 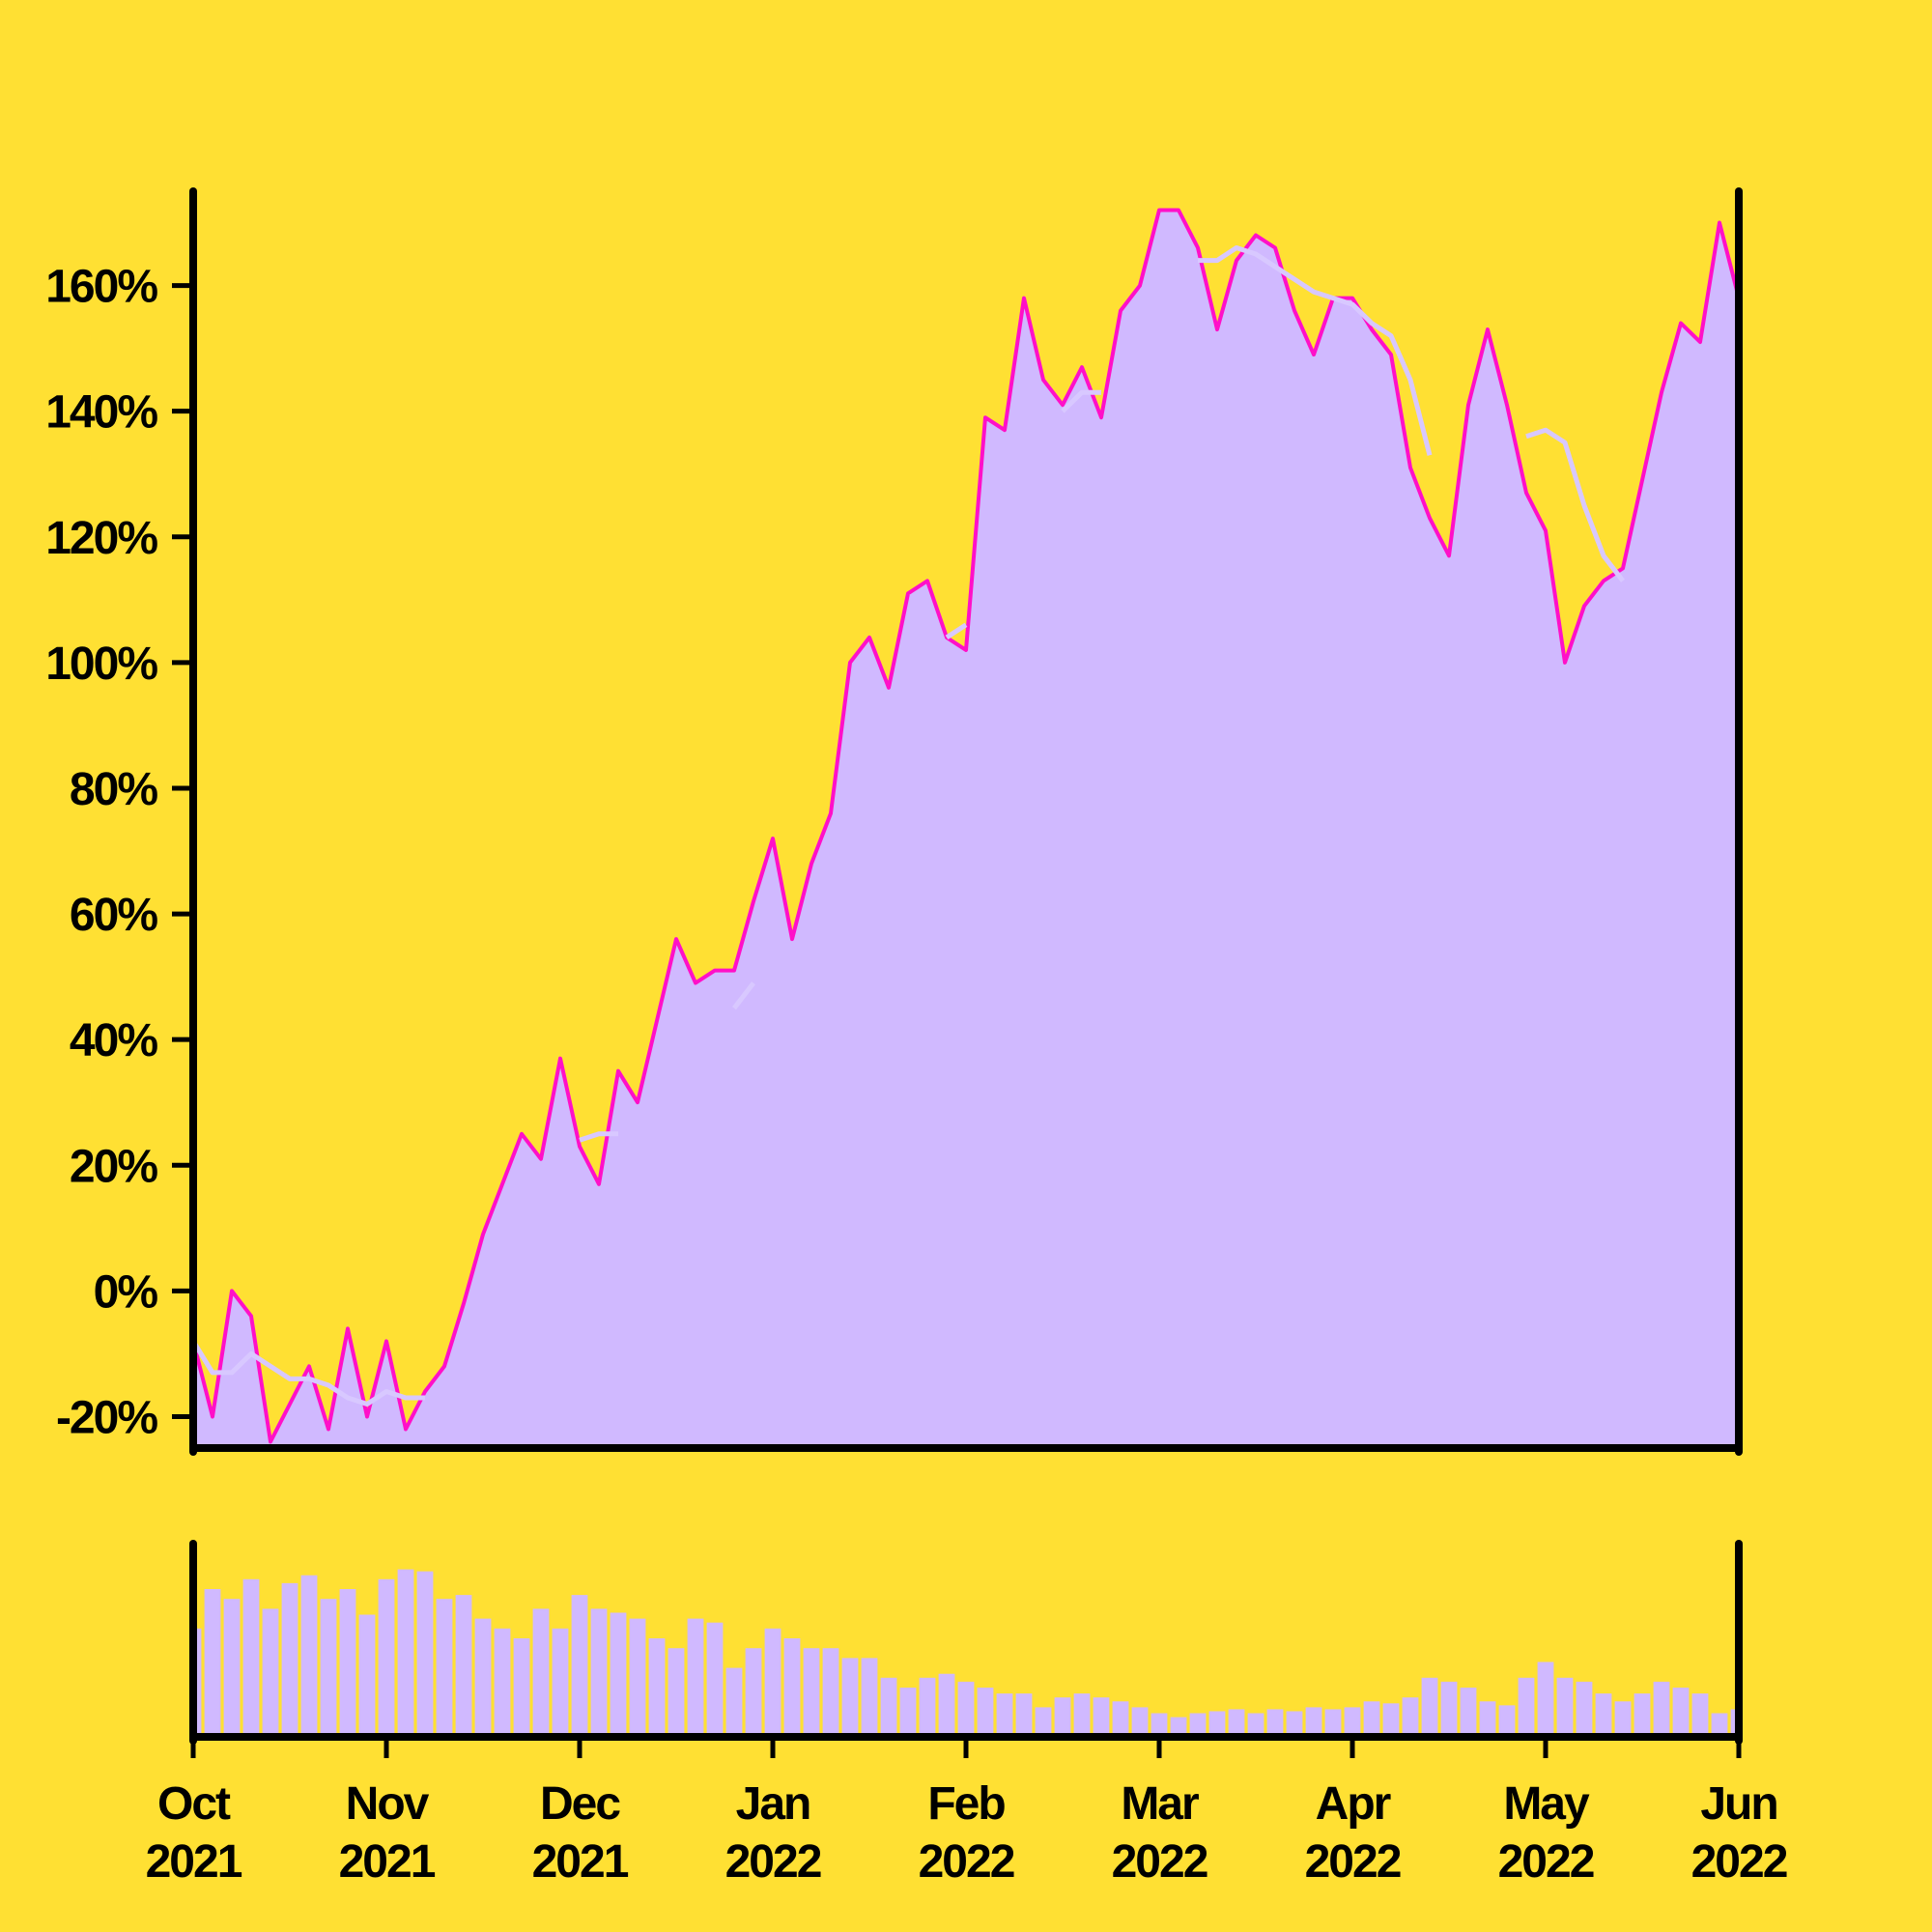 What do you see at coordinates (1546, 1833) in the screenshot?
I see `x-tick-label: May 2022` at bounding box center [1546, 1833].